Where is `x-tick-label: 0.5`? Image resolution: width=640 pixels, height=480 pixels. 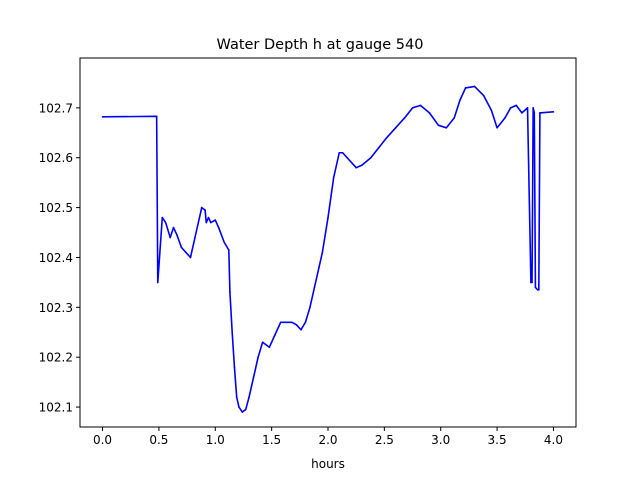
x-tick-label: 0.5 is located at coordinates (158, 440).